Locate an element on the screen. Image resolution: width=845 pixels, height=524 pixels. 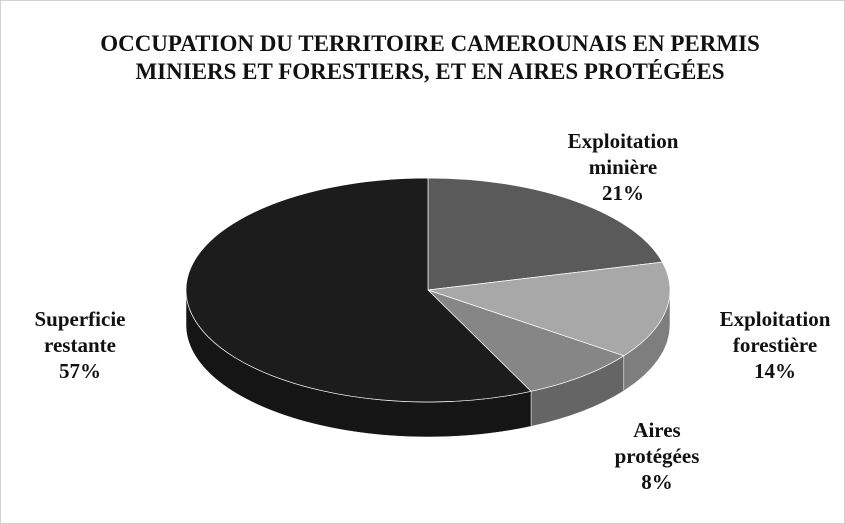
value-label: 57% is located at coordinates (80, 371).